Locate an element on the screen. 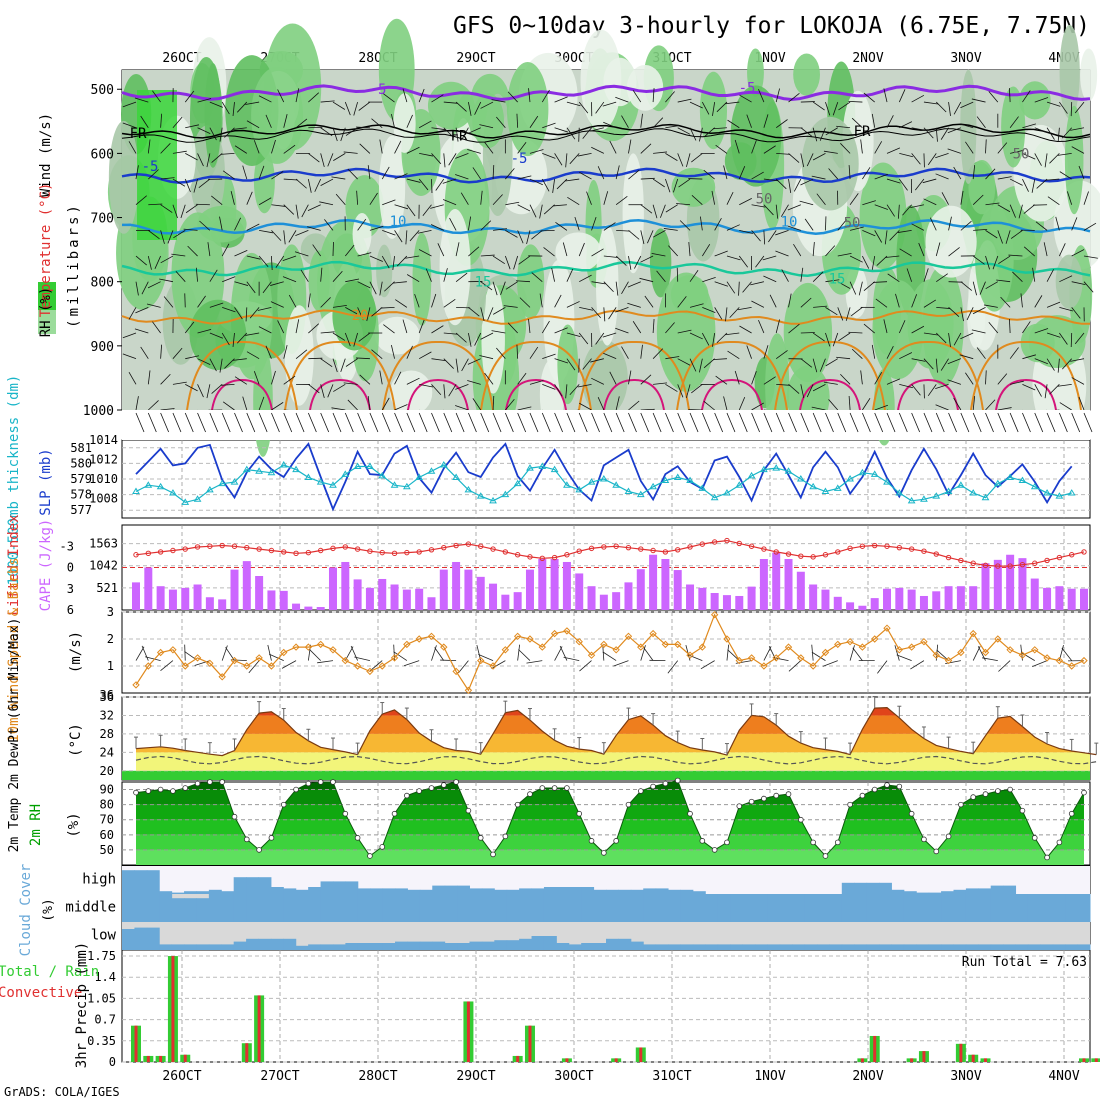 The height and width of the screenshot is (1100, 1100). contour-label: 50 is located at coordinates (1021, 154).